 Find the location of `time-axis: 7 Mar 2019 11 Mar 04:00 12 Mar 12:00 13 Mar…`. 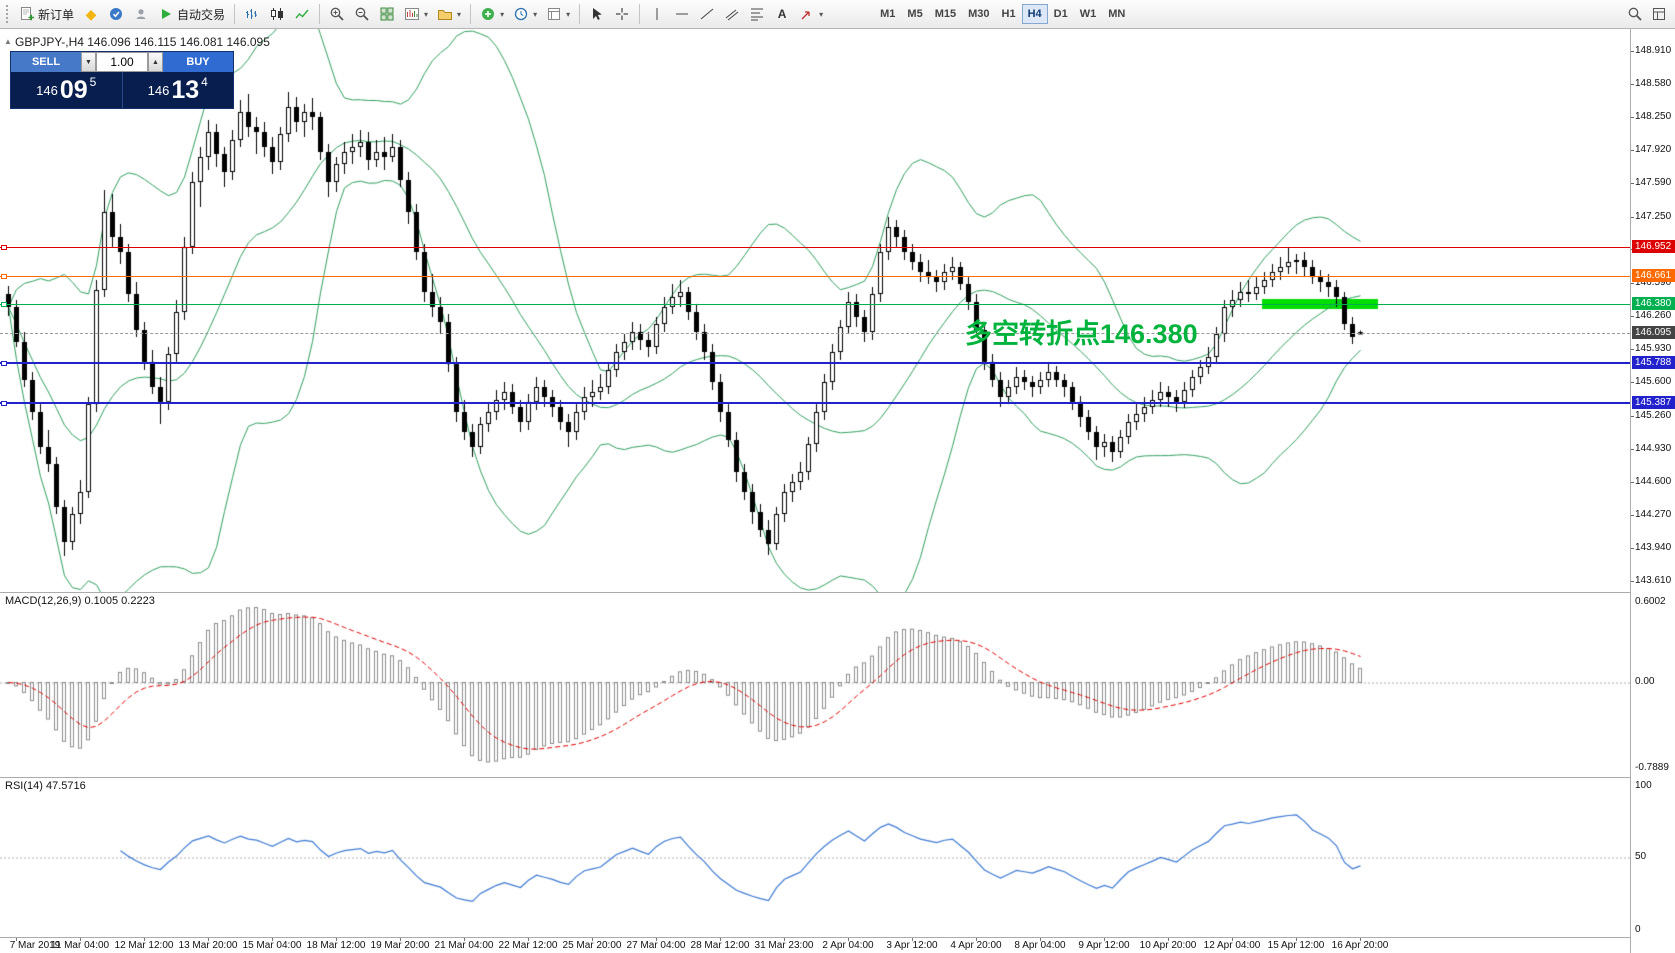

time-axis: 7 Mar 2019 11 Mar 04:00 12 Mar 12:00 13 Mar… is located at coordinates (815, 945).